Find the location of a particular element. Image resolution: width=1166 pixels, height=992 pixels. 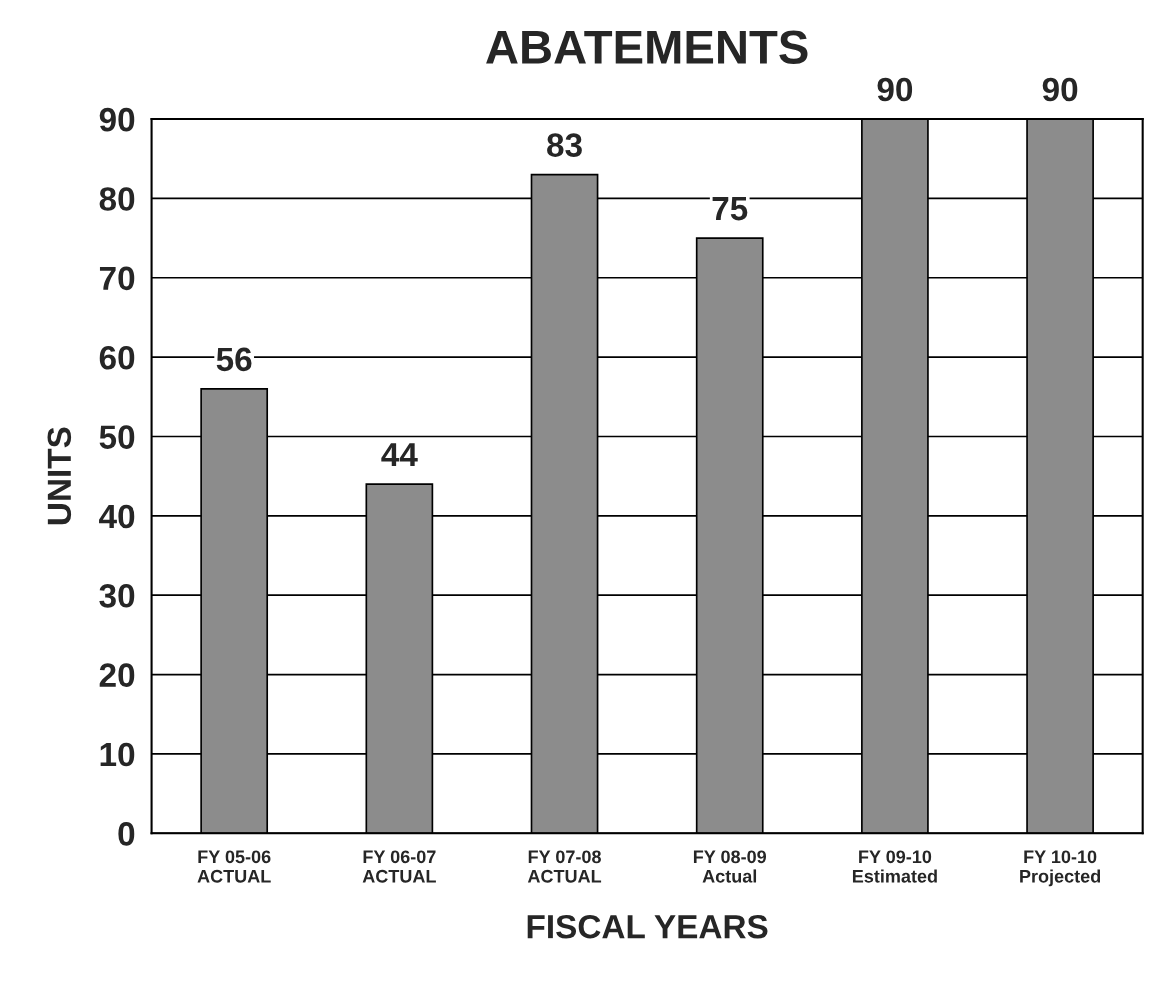

data-label: 44 is located at coordinates (399, 455).